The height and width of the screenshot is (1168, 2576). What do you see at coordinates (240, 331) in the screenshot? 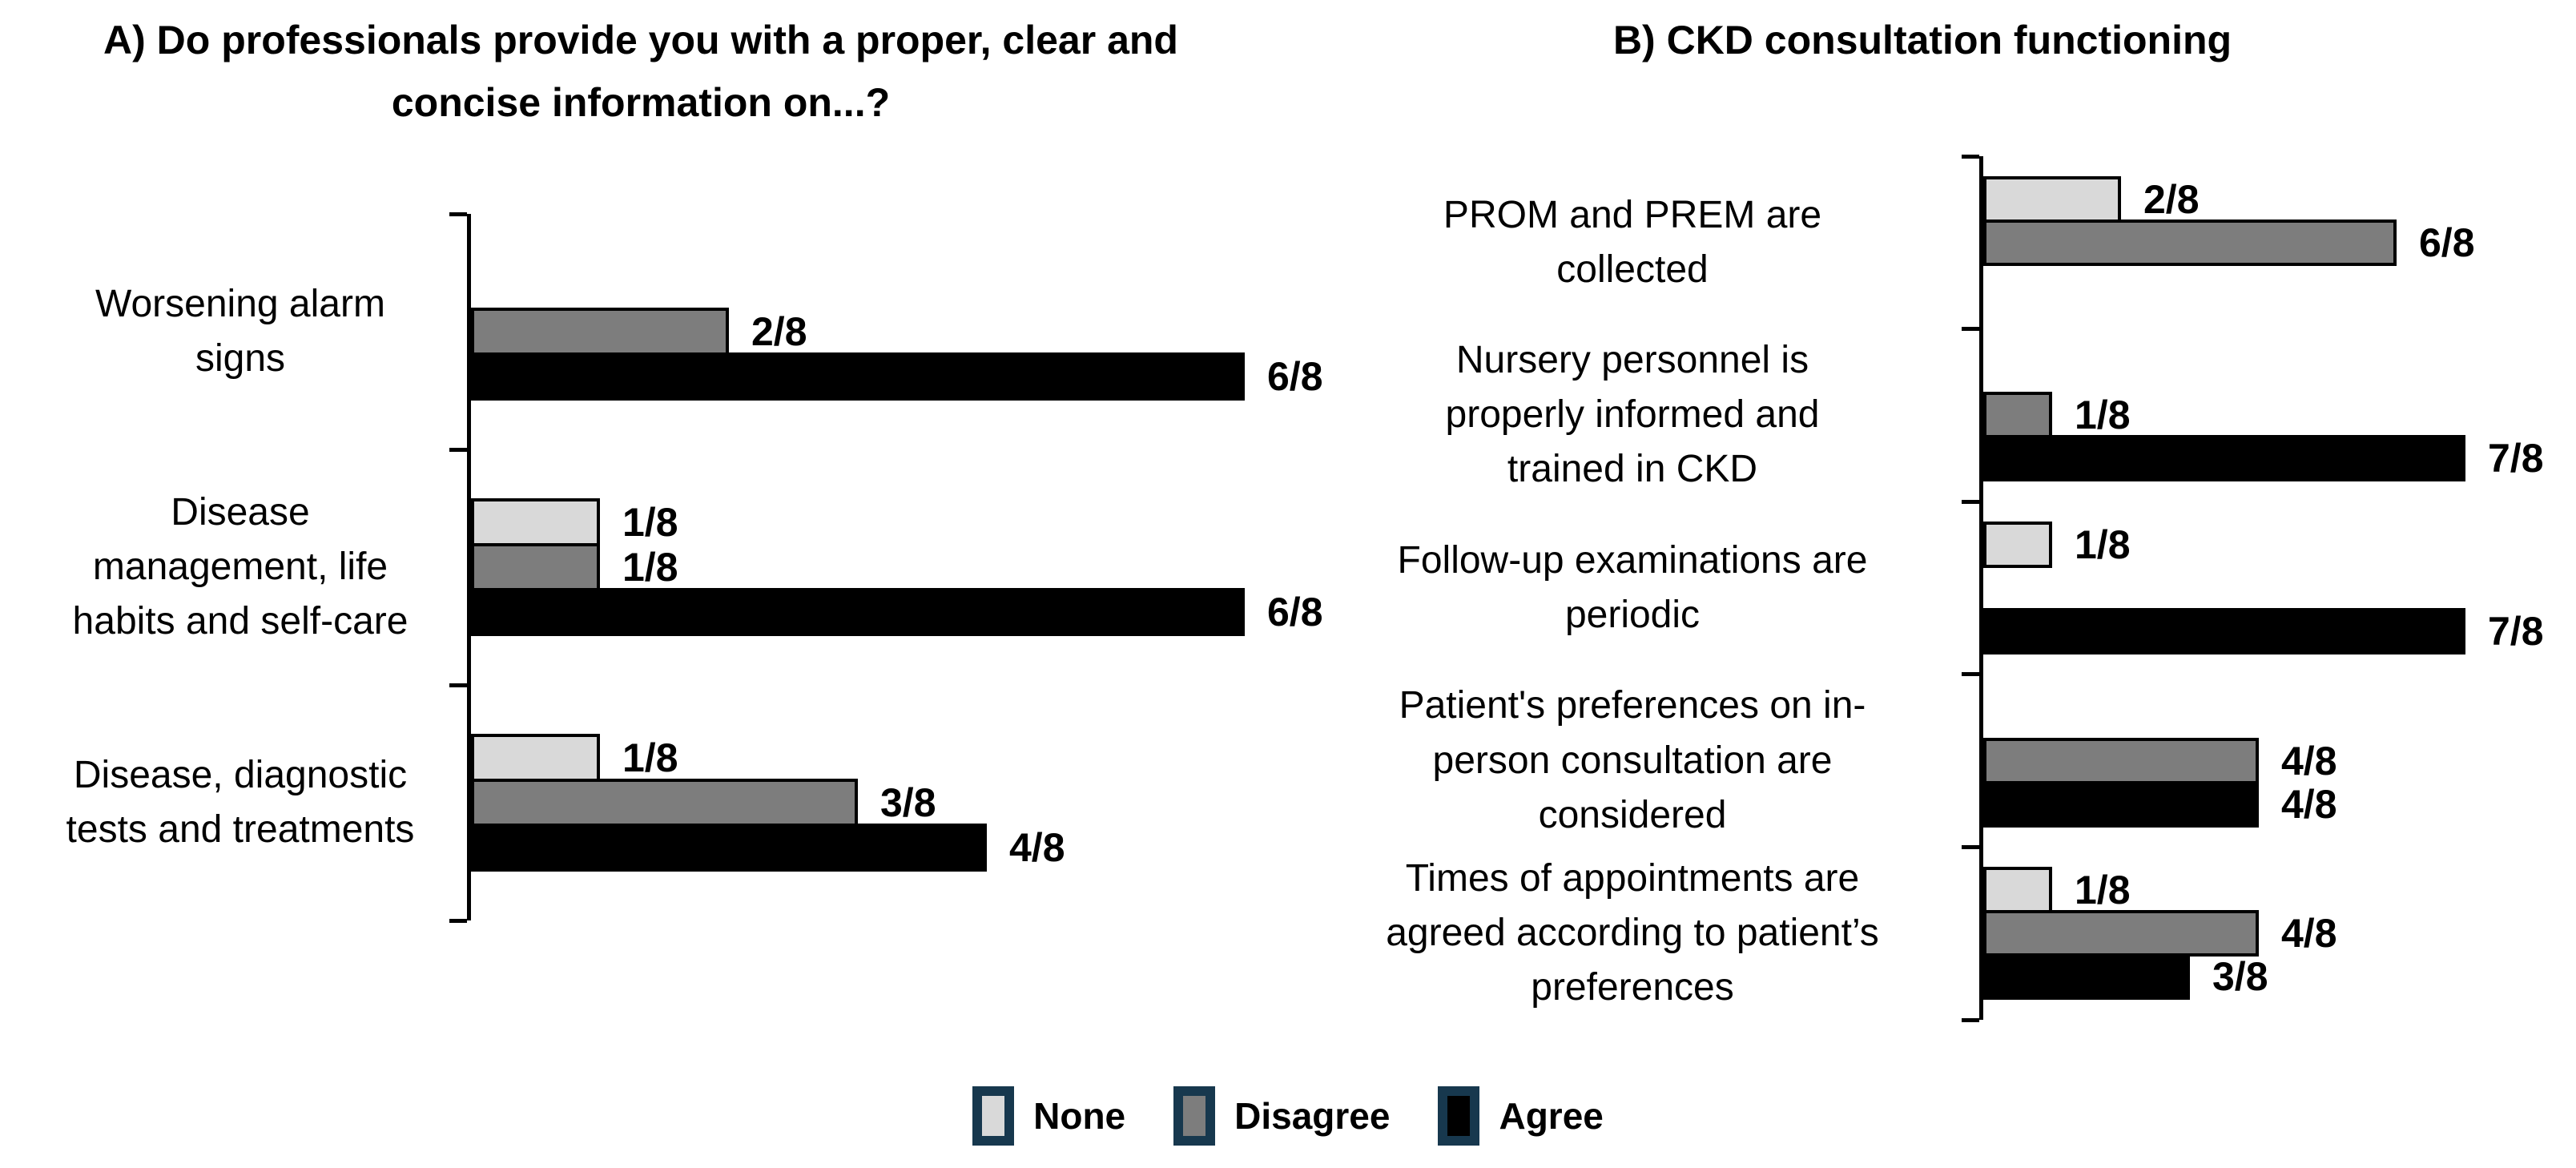
I see `chart-a-category-0-label: Worsening alarm signs` at bounding box center [240, 331].